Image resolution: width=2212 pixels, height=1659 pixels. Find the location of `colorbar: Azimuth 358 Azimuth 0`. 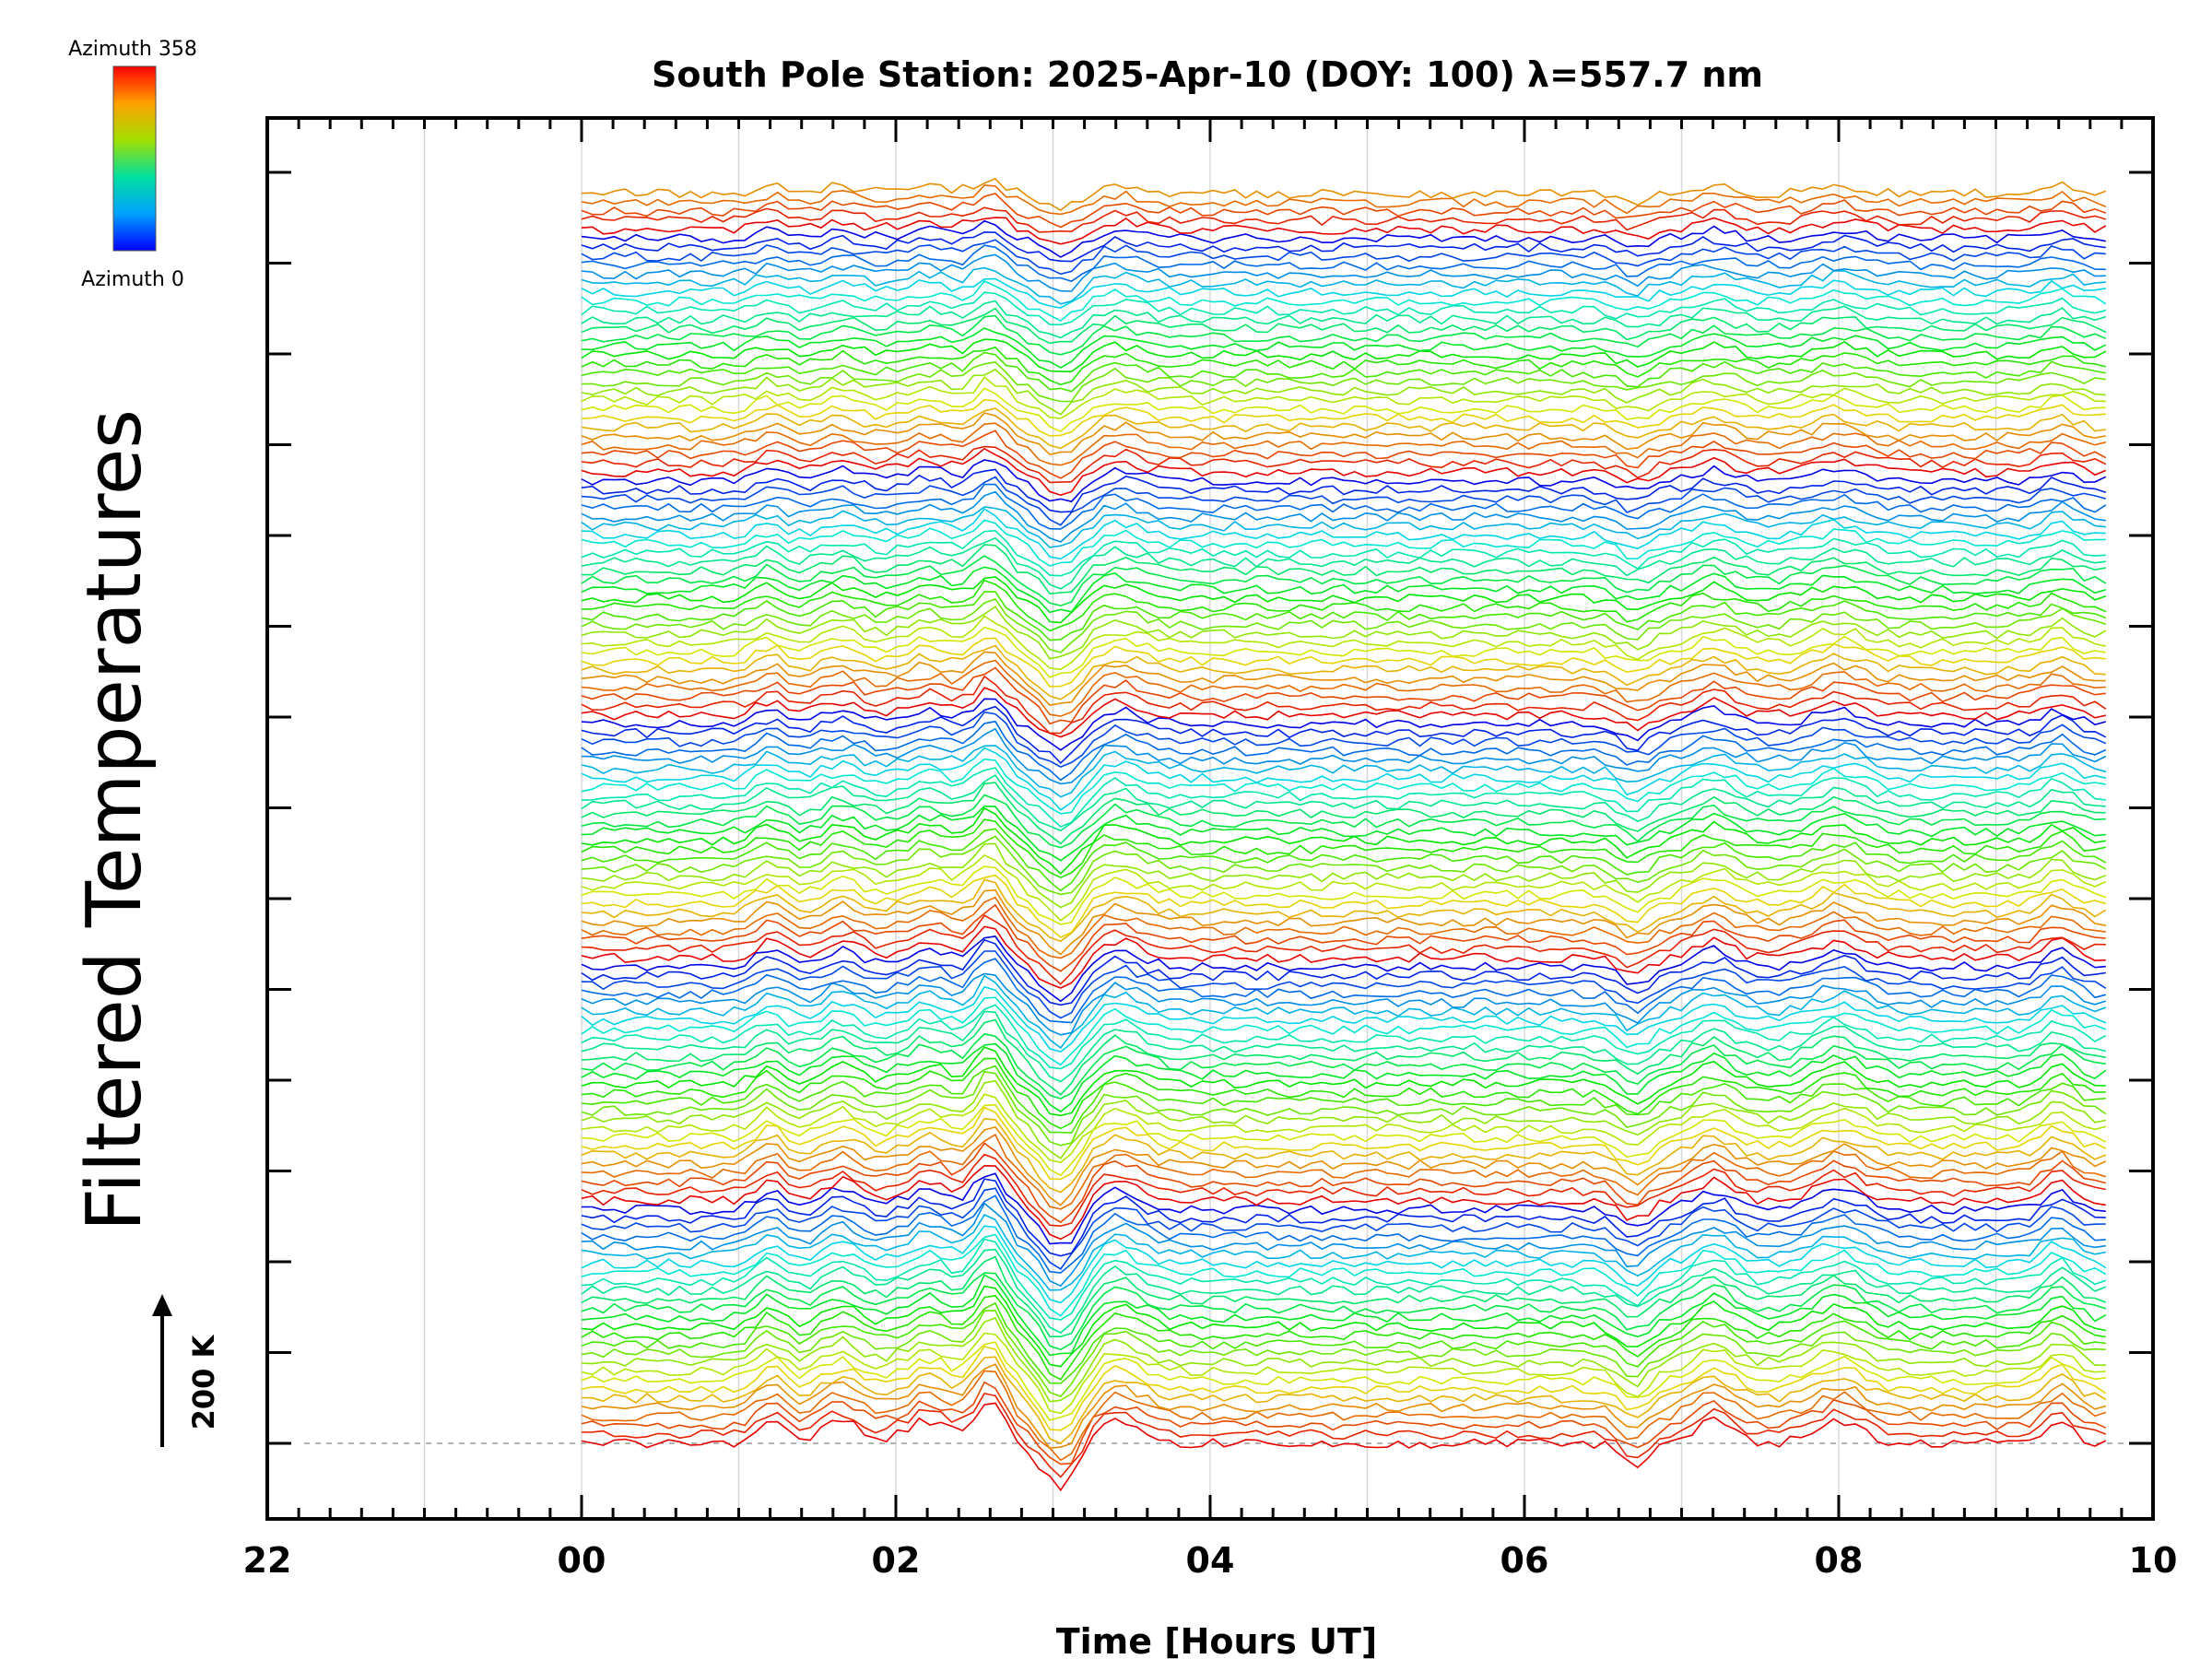

colorbar: Azimuth 358 Azimuth 0 is located at coordinates (132, 164).